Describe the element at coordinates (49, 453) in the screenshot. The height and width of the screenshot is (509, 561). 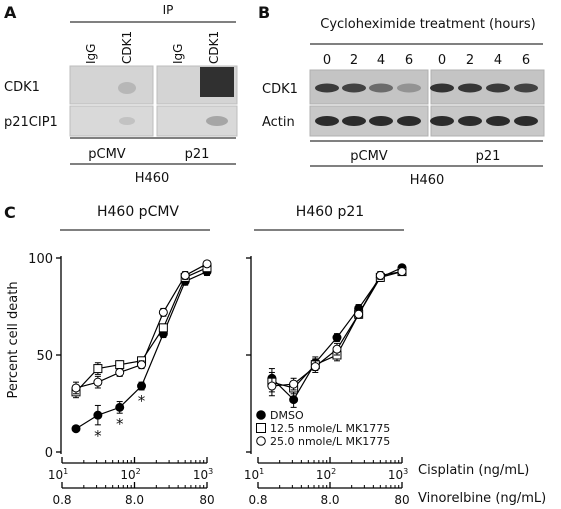
I see `y-tick-label: 0` at that location.